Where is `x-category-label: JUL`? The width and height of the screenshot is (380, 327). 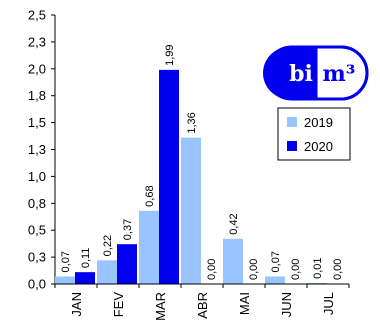
x-category-label: JUL is located at coordinates (328, 303).